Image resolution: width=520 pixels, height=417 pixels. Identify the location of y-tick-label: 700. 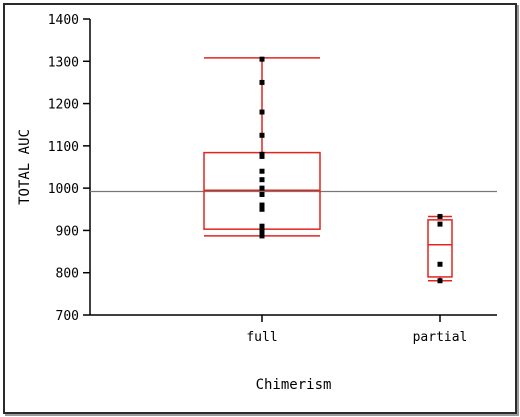
(67, 316).